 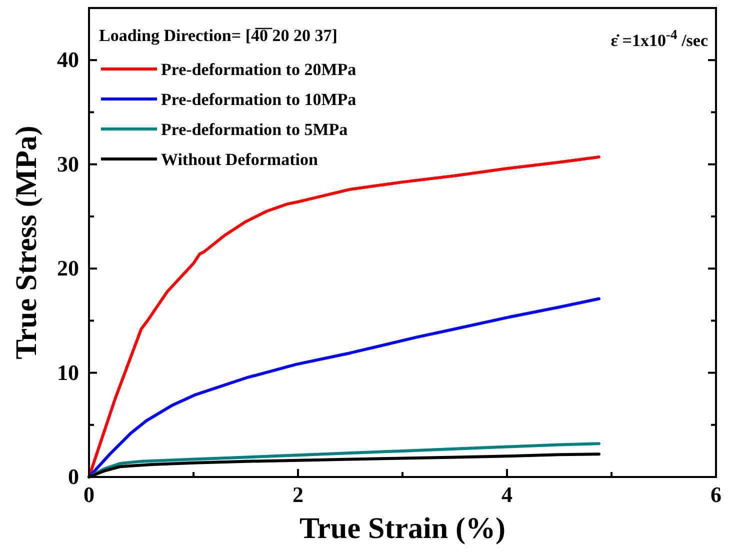 I want to click on legend-label: Pre-deformation to 20MPa, so click(x=259, y=69).